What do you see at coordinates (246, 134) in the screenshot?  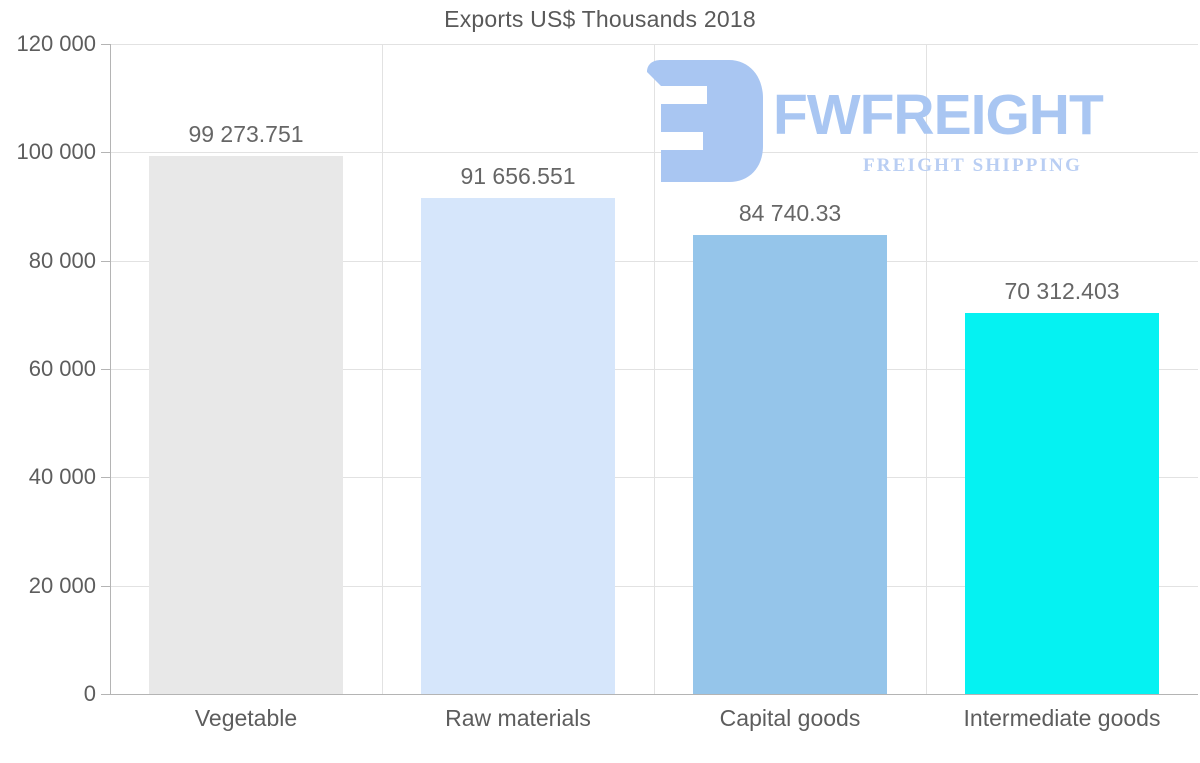 I see `bar-value-label: 99 273.751` at bounding box center [246, 134].